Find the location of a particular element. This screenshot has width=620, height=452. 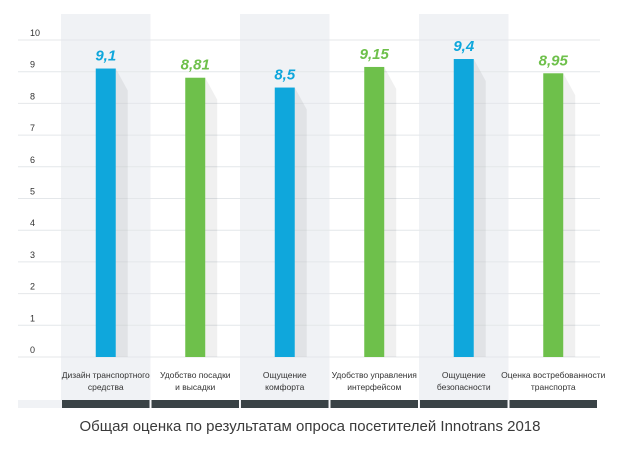

axis-band is located at coordinates (39, 404).